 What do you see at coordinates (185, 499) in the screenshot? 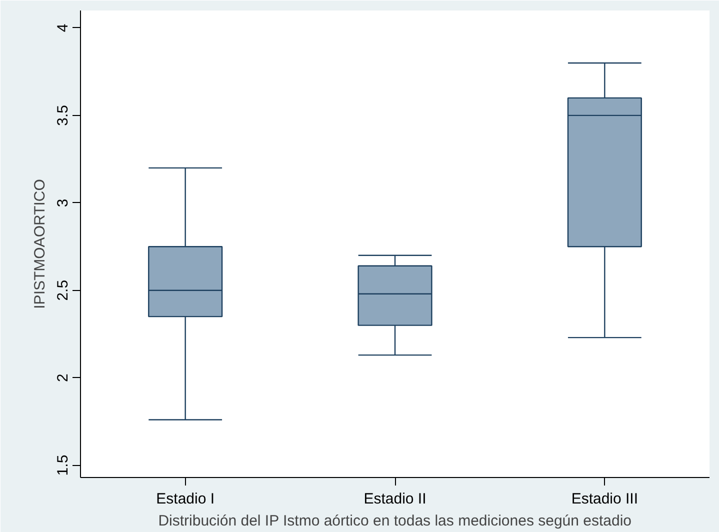
I see `x-tick-label: Estadio I` at bounding box center [185, 499].